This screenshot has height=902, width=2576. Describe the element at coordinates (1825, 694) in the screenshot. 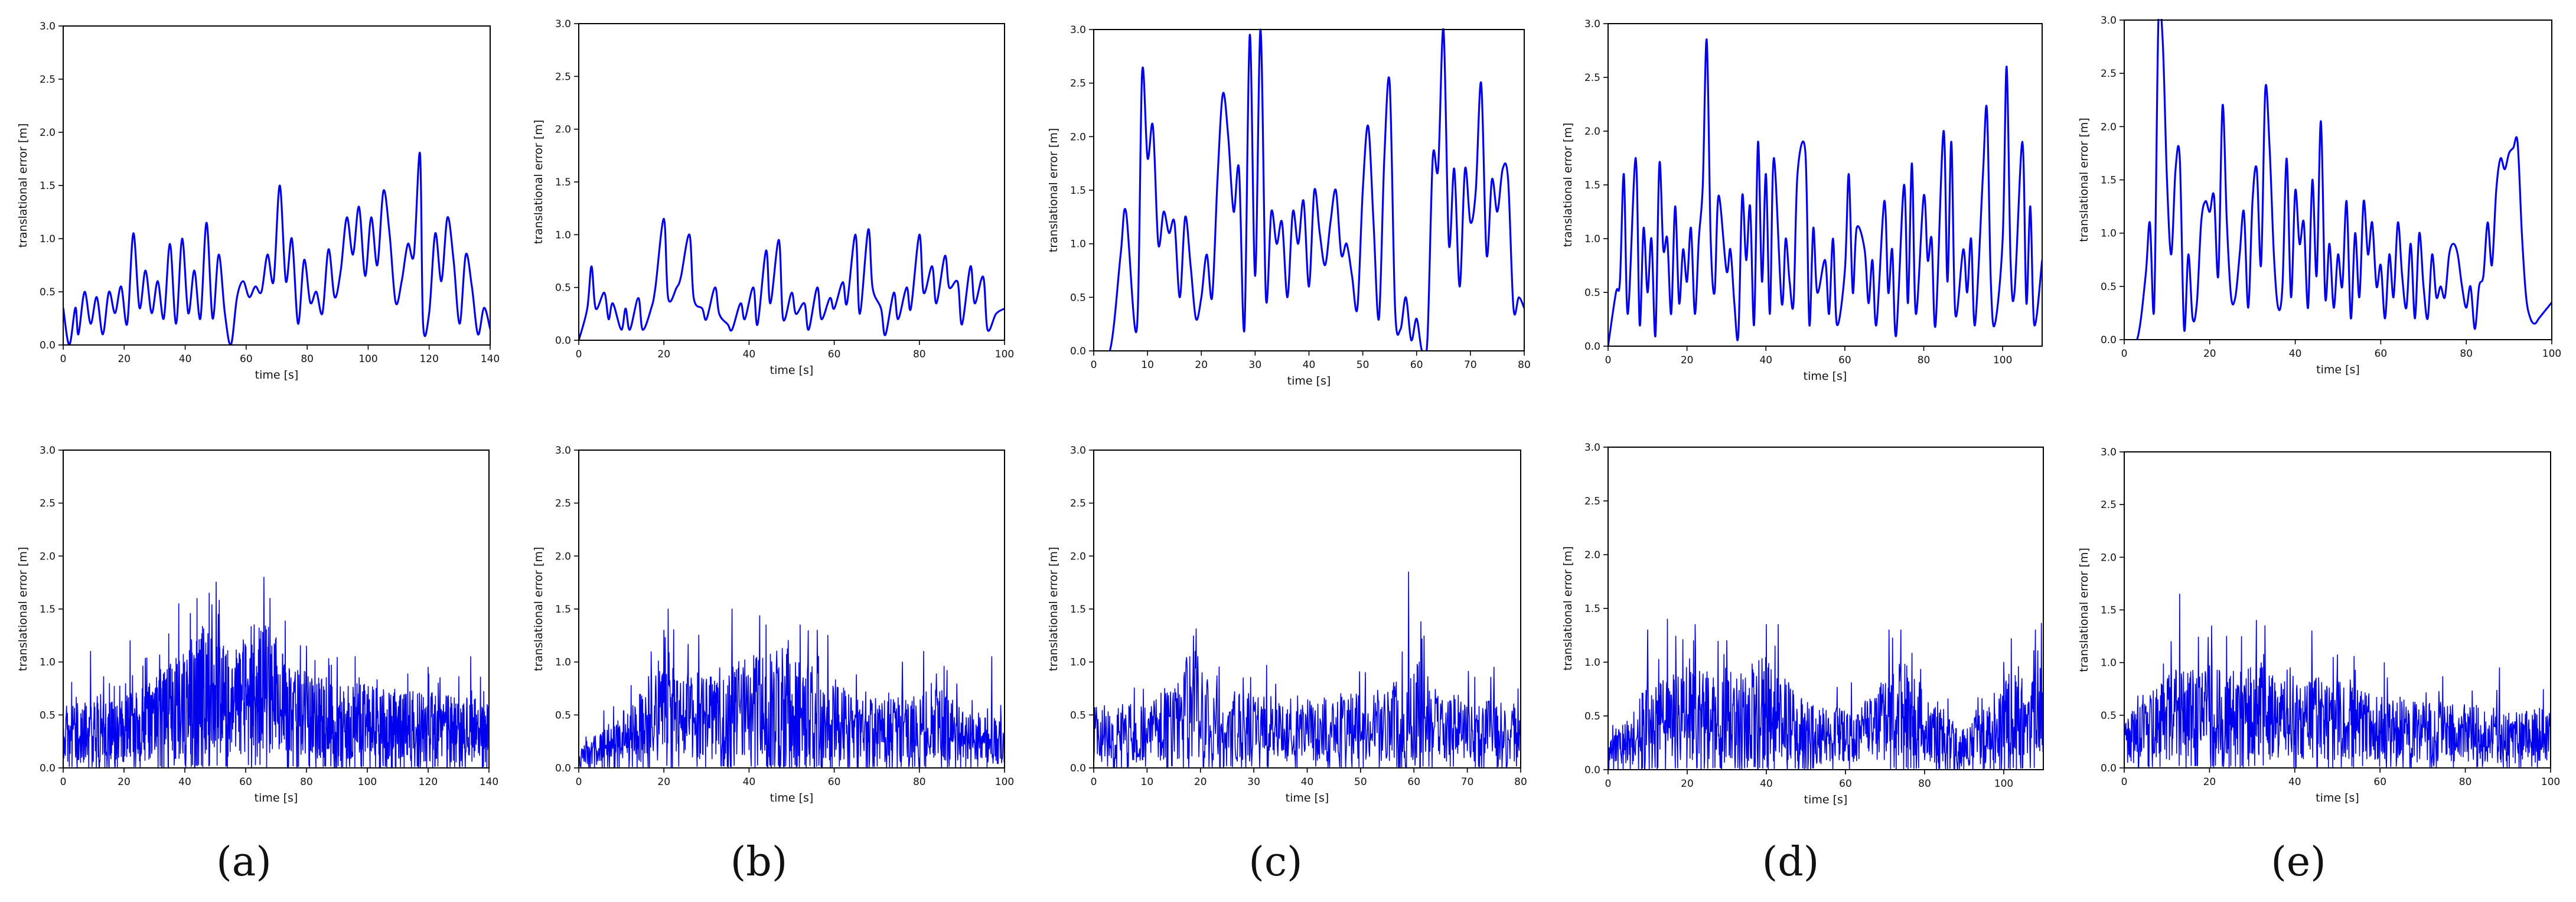

I see `series-line-d-bottom` at that location.